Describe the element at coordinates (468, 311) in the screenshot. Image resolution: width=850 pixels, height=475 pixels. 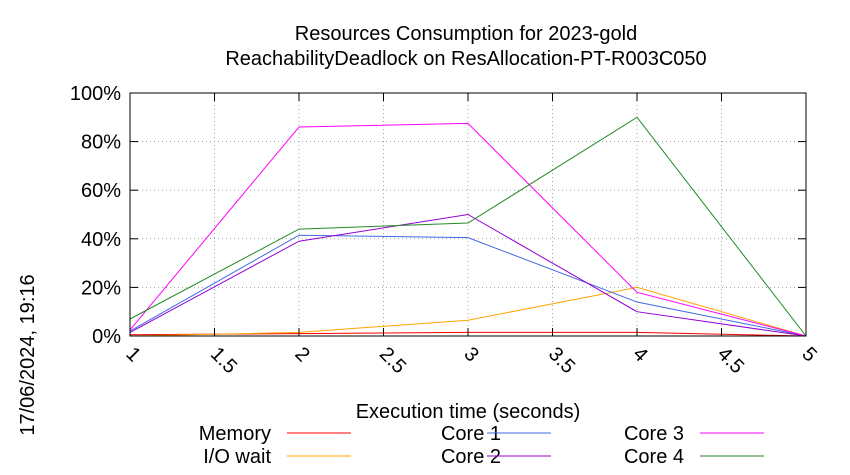
I see `series-line-i-o-wait` at that location.